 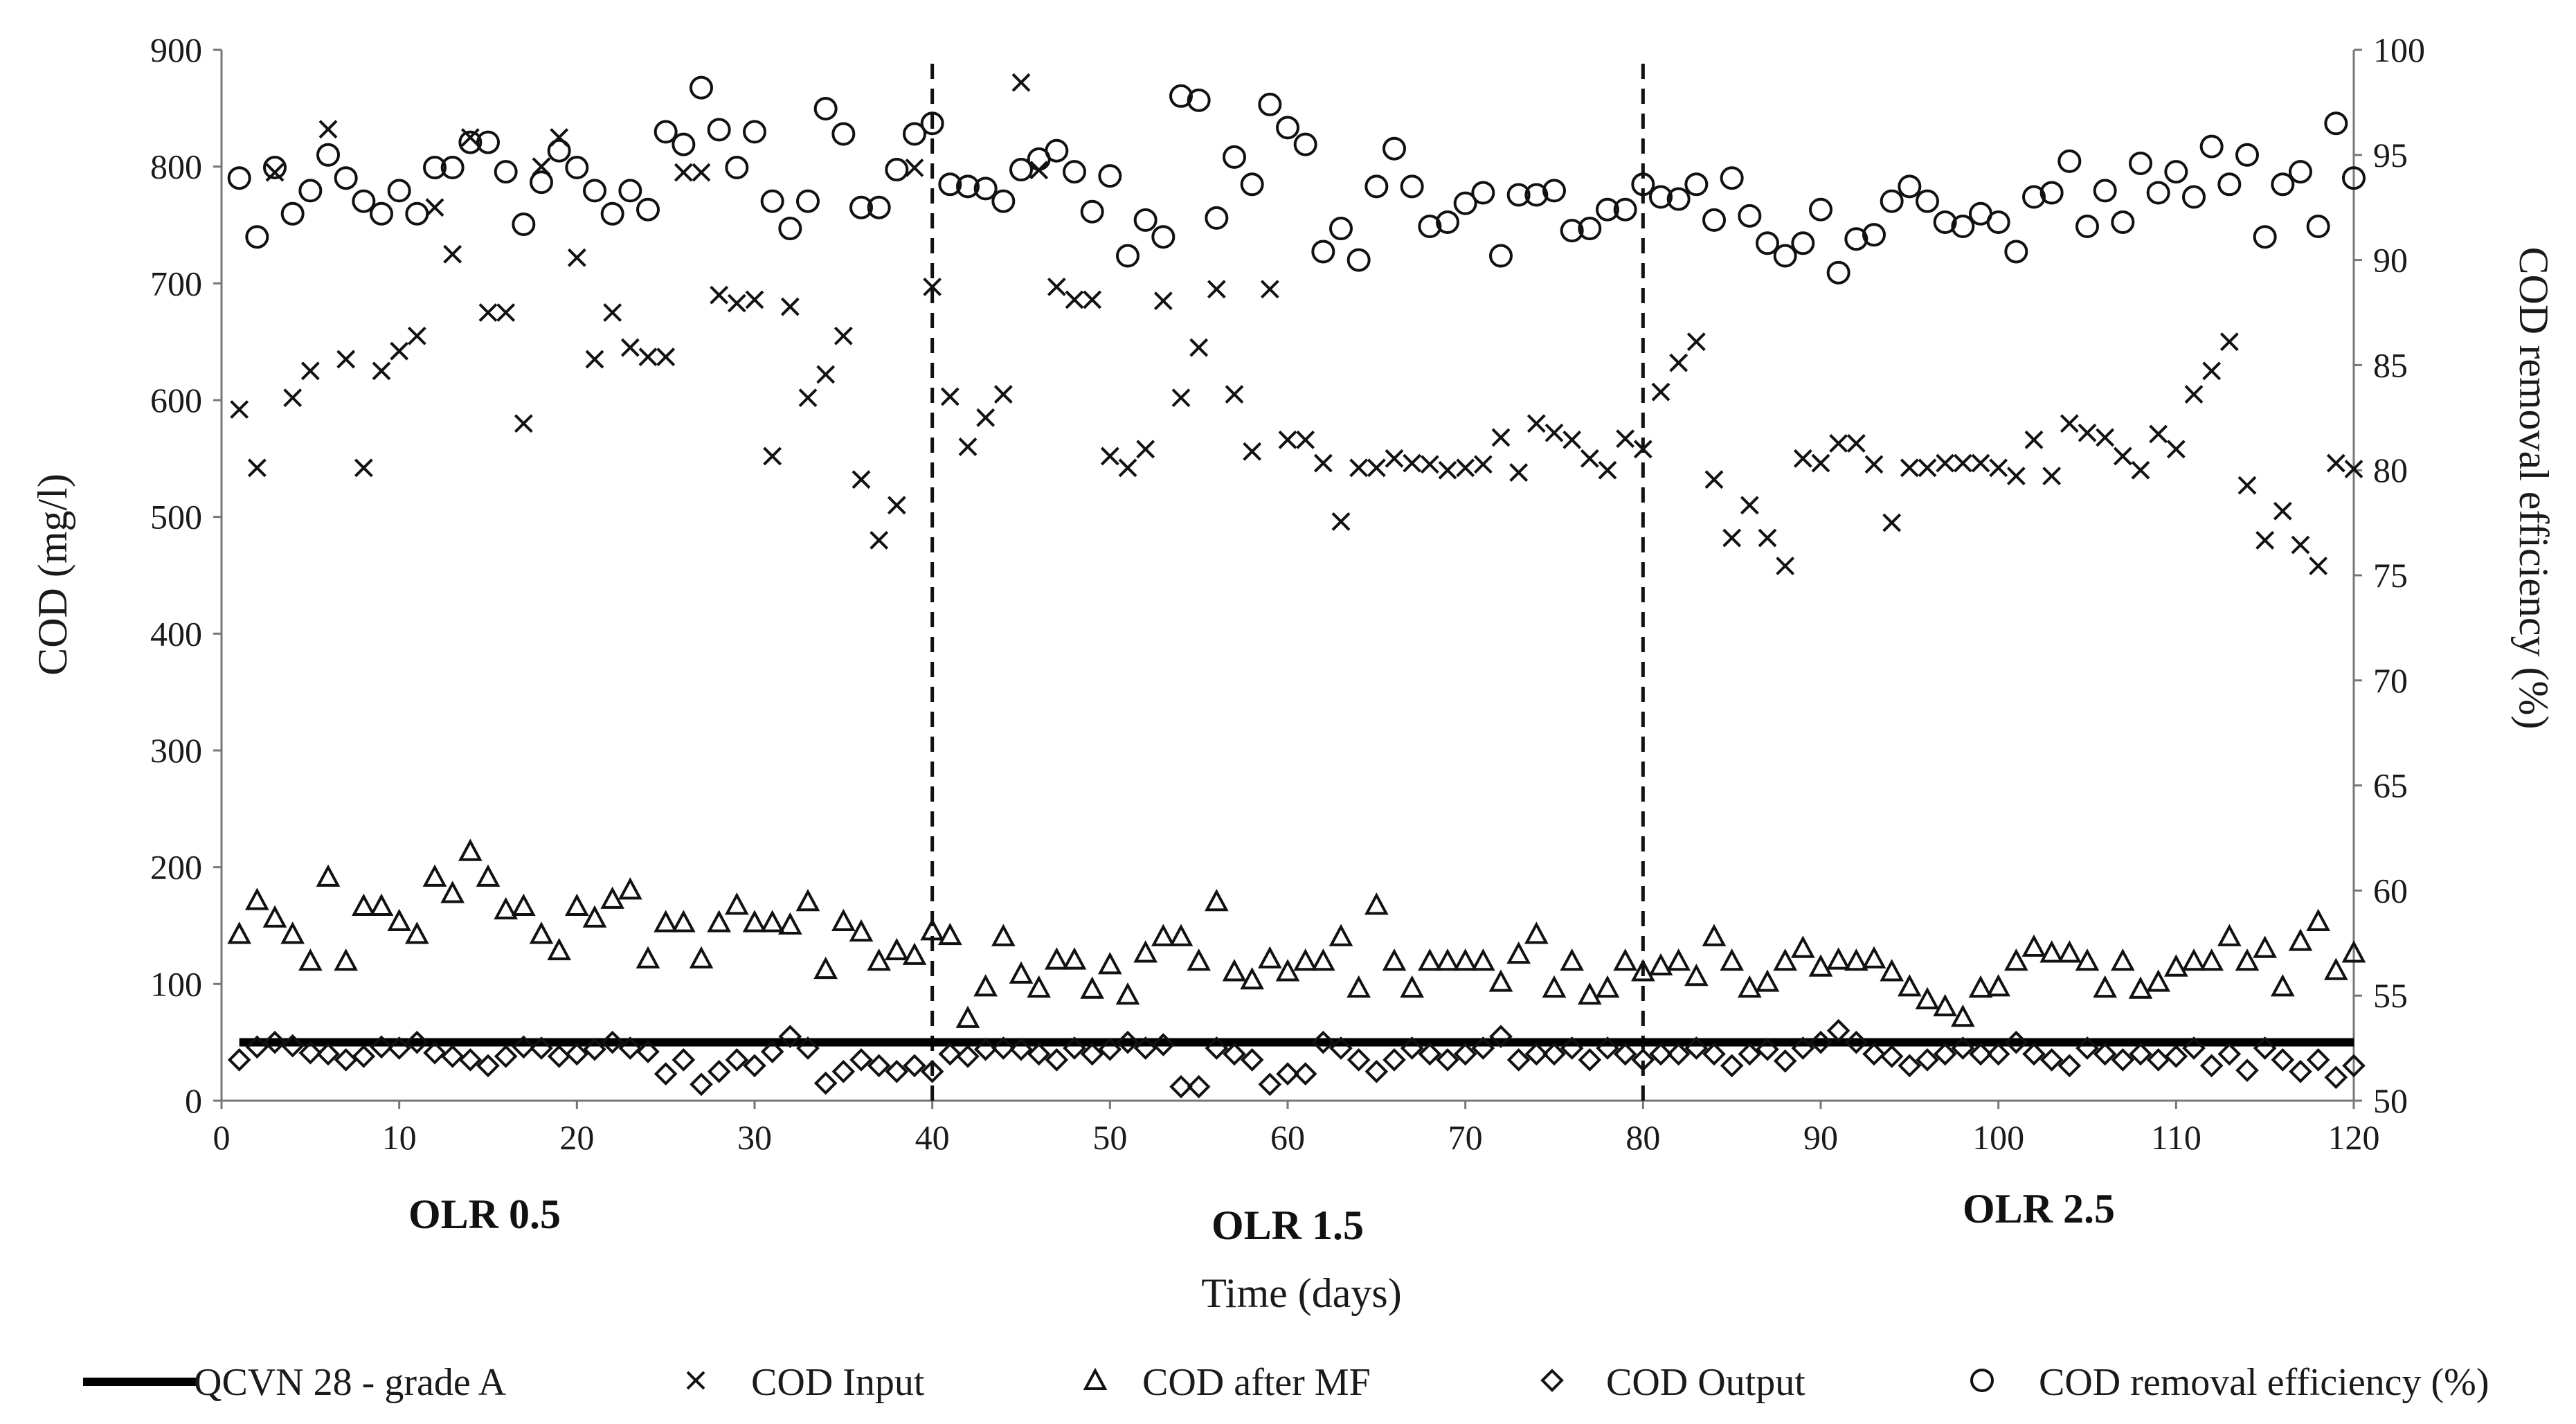 I want to click on phase-label-olr-0-5: OLR 0.5, so click(x=484, y=1214).